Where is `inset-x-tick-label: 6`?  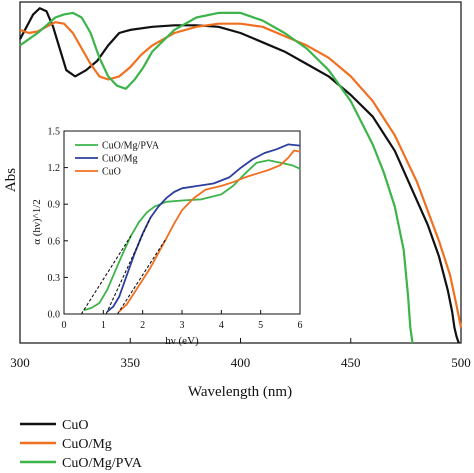
inset-x-tick-label: 6 is located at coordinates (300, 325).